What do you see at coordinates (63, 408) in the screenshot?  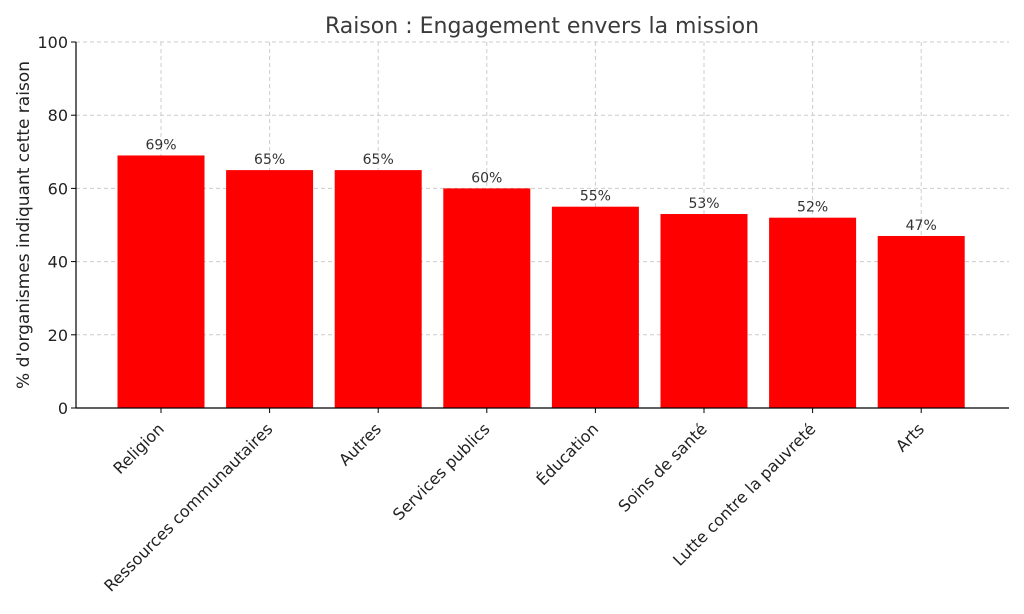 I see `y-tick-label: 0` at bounding box center [63, 408].